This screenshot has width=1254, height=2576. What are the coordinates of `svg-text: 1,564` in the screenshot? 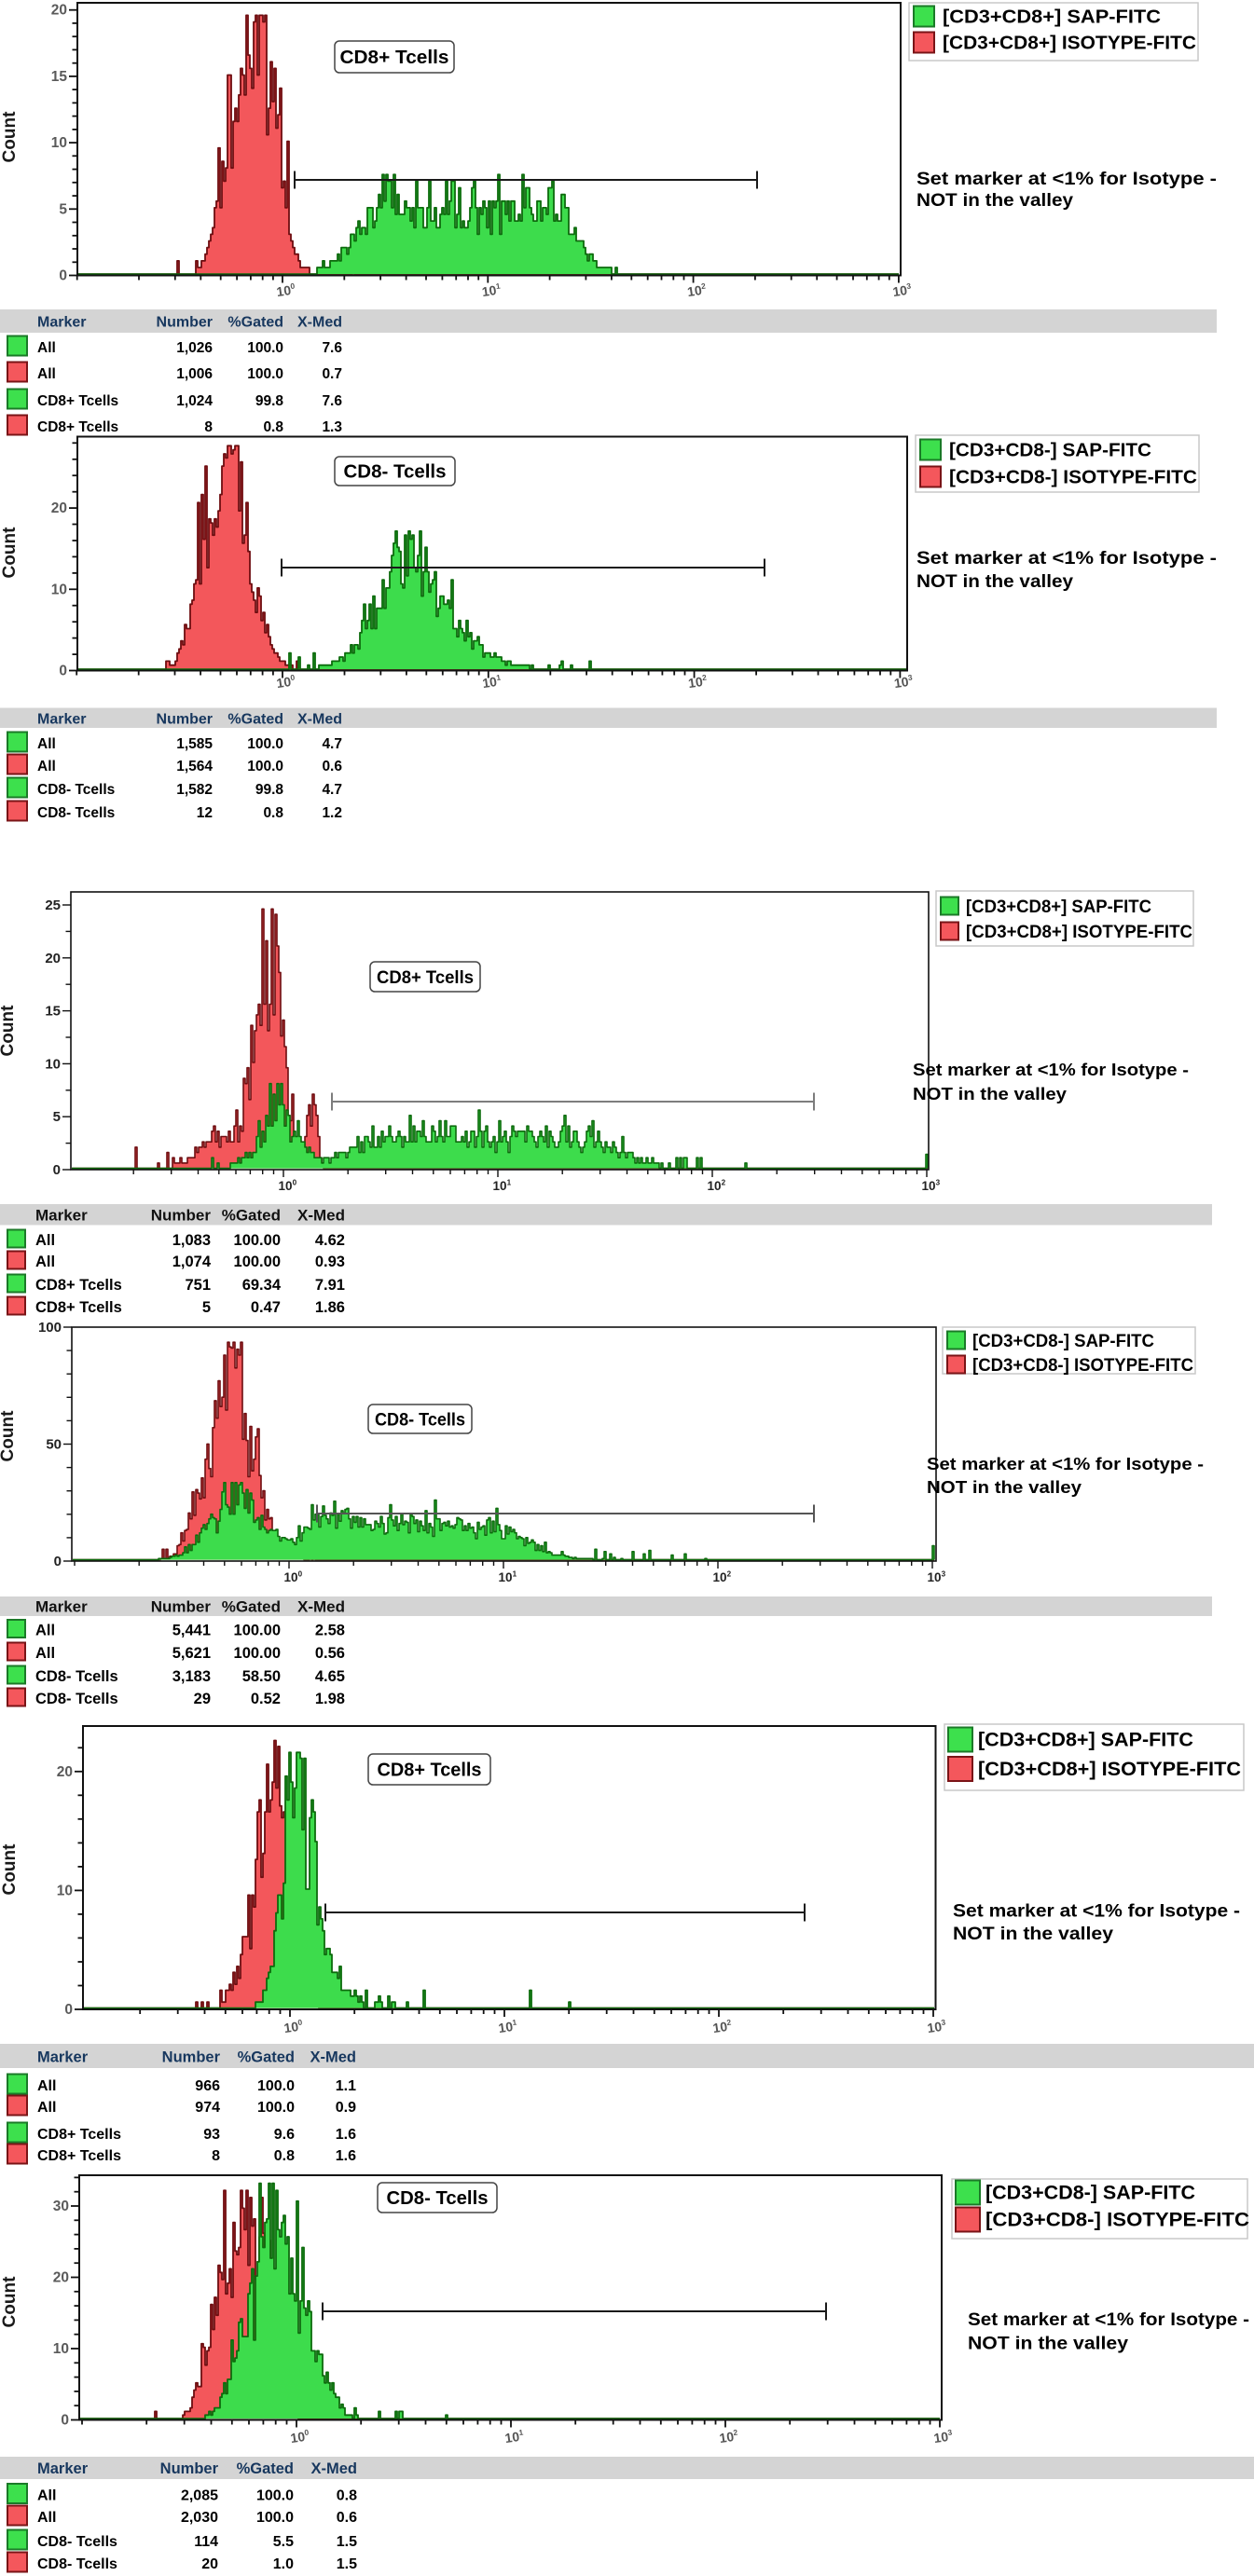 It's located at (195, 766).